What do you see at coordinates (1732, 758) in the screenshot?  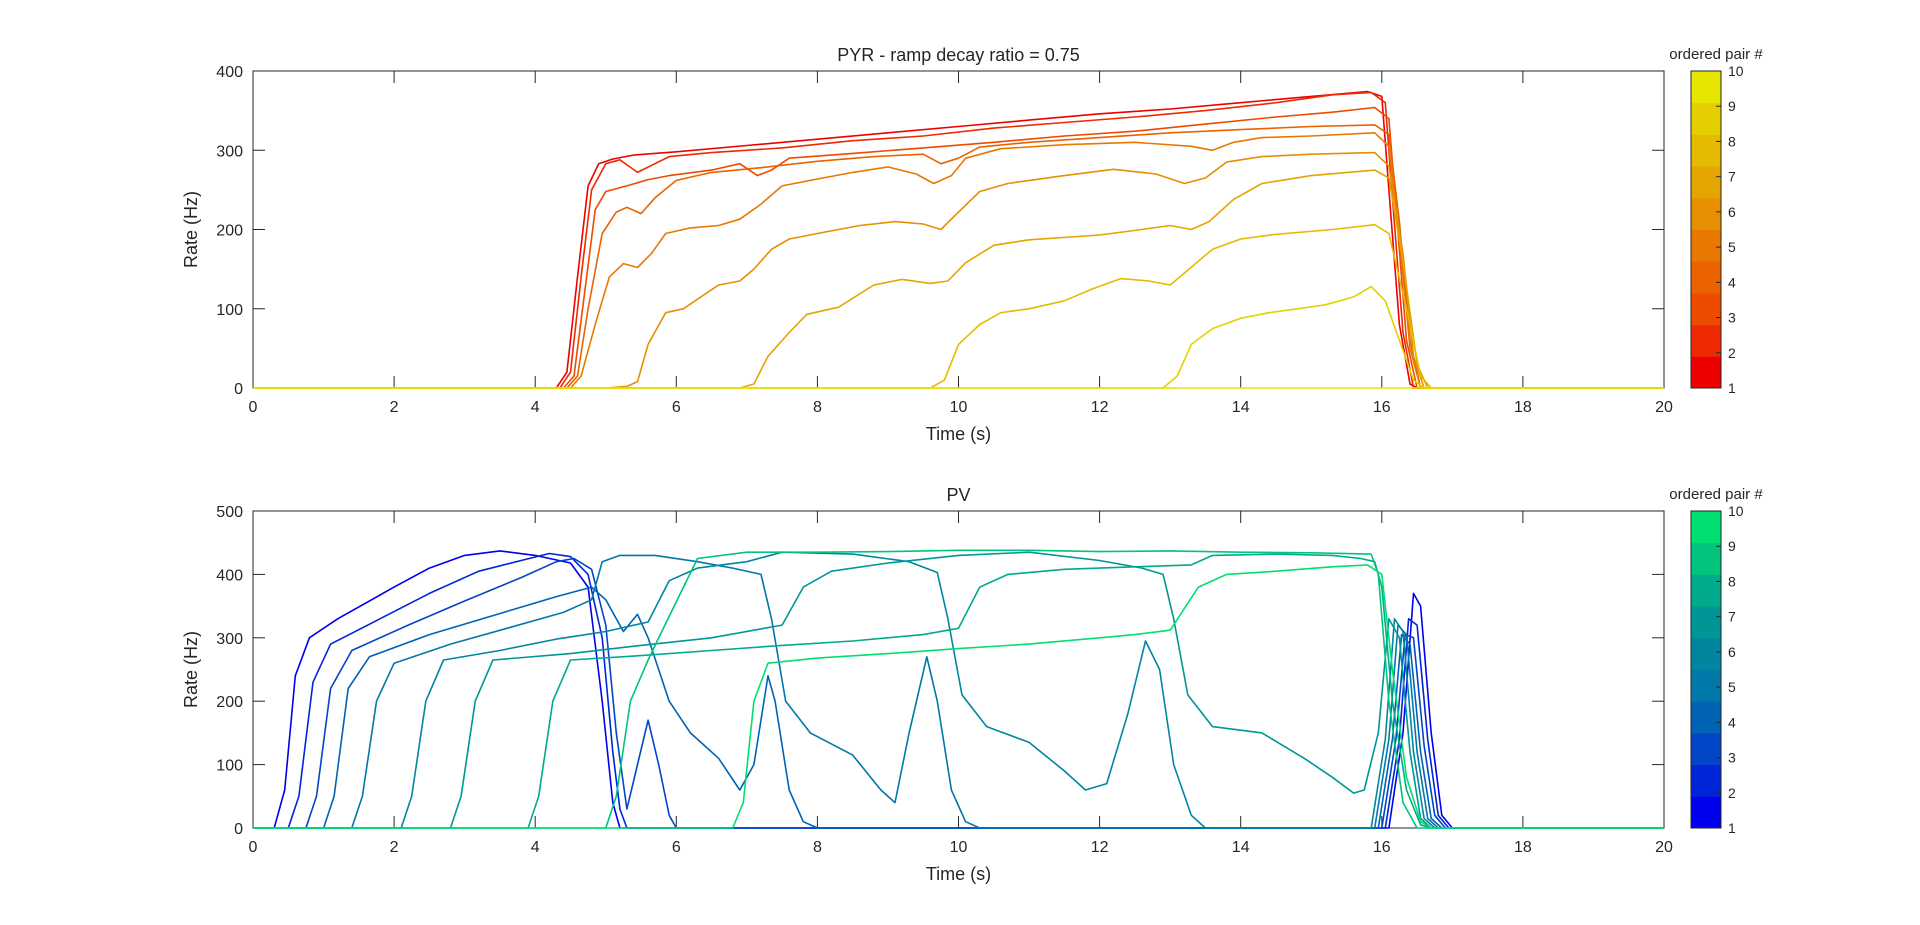 I see `colorbar-tick-label: 3` at bounding box center [1732, 758].